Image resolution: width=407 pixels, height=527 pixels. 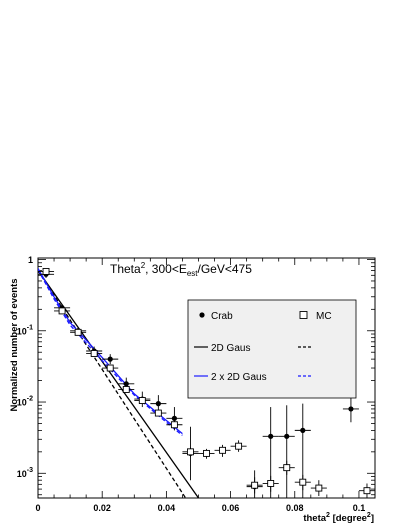 I want to click on legend-box, so click(x=272, y=349).